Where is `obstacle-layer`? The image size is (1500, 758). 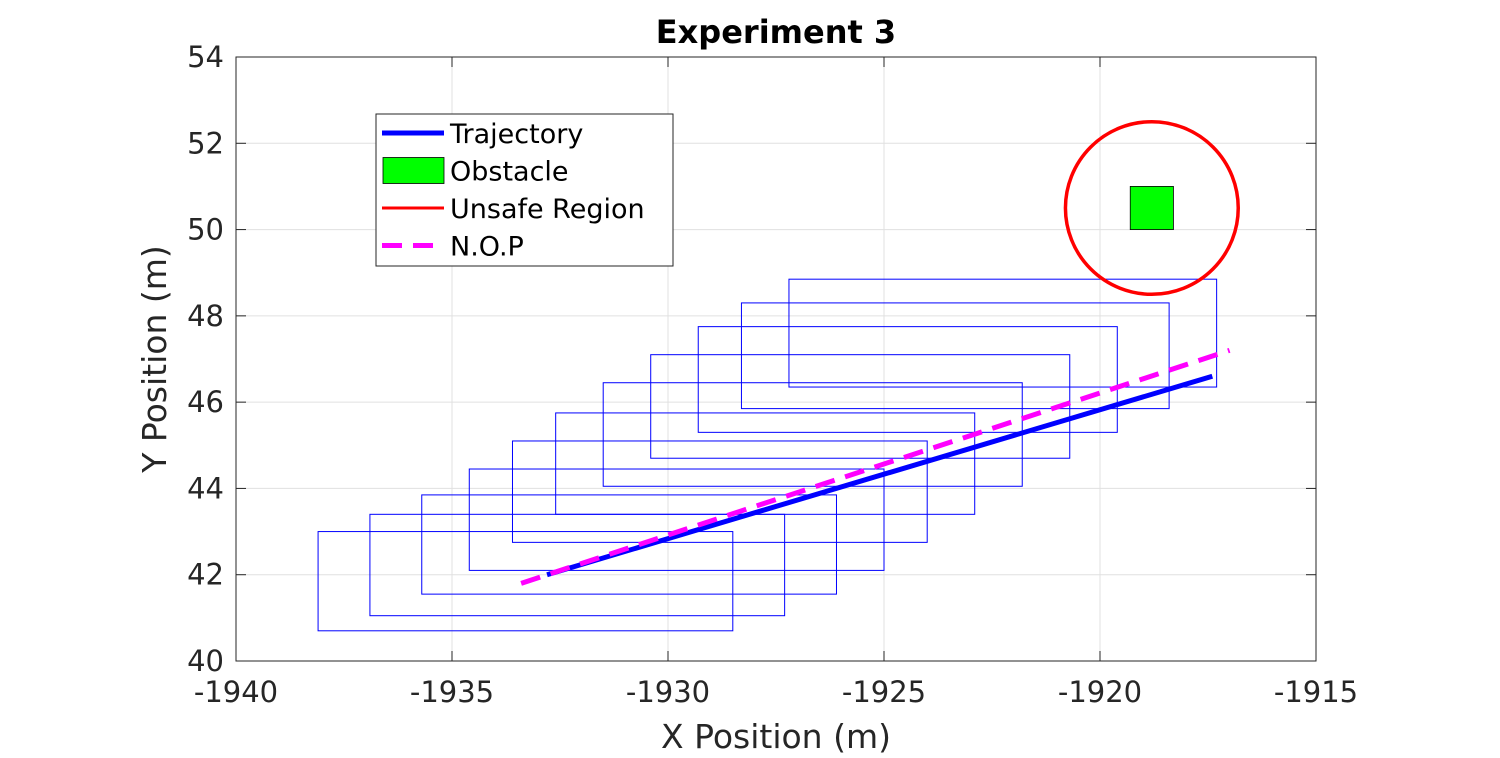 obstacle-layer is located at coordinates (1151, 208).